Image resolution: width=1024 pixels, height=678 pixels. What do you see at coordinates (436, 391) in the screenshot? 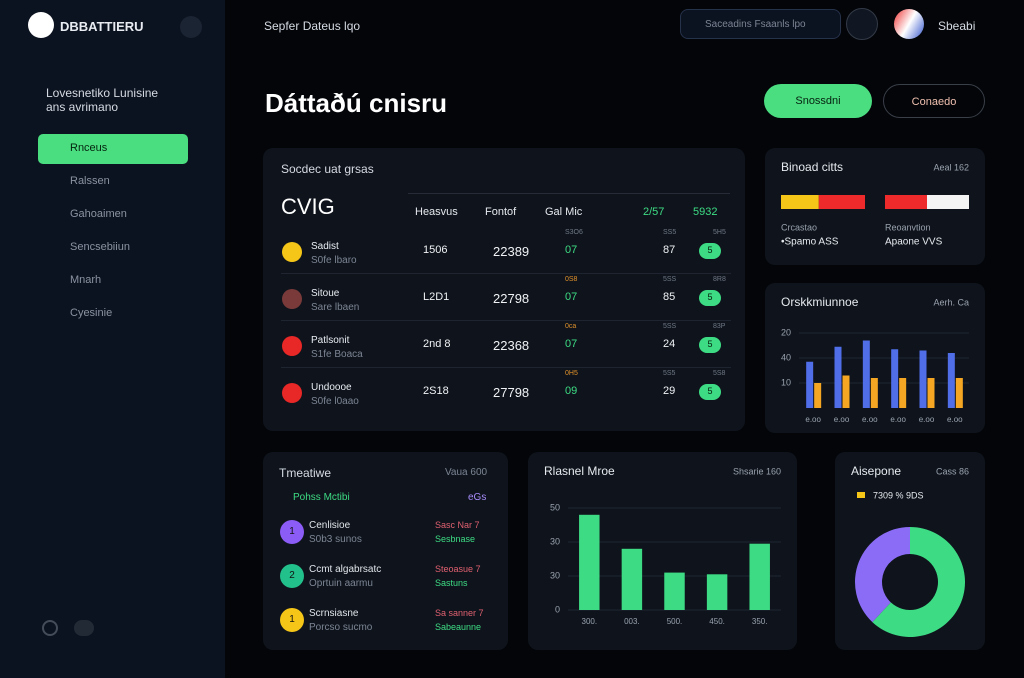
I see `cell: 2S18` at bounding box center [436, 391].